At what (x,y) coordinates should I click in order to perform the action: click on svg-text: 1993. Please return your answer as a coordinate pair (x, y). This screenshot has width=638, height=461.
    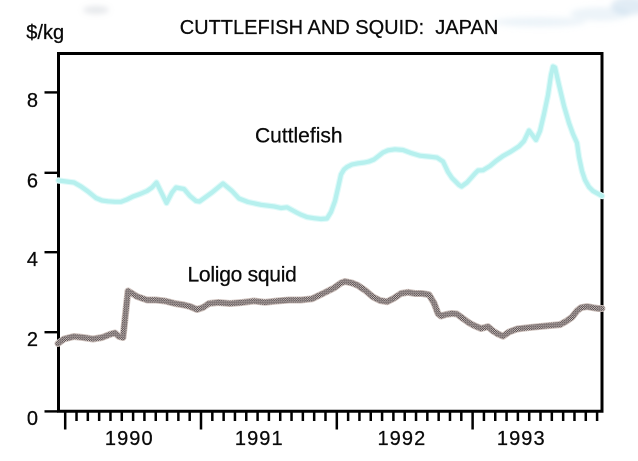
    Looking at the image, I should click on (521, 439).